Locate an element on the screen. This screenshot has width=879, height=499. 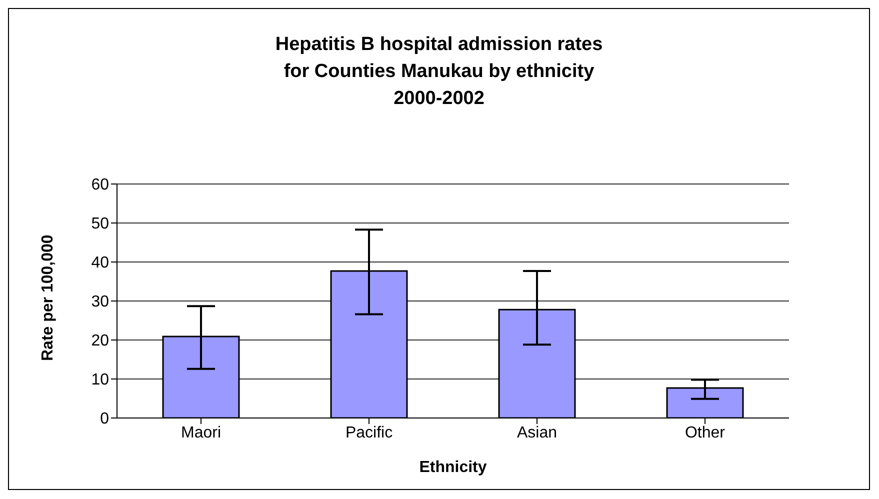
y-tick-label: 30 is located at coordinates (100, 302).